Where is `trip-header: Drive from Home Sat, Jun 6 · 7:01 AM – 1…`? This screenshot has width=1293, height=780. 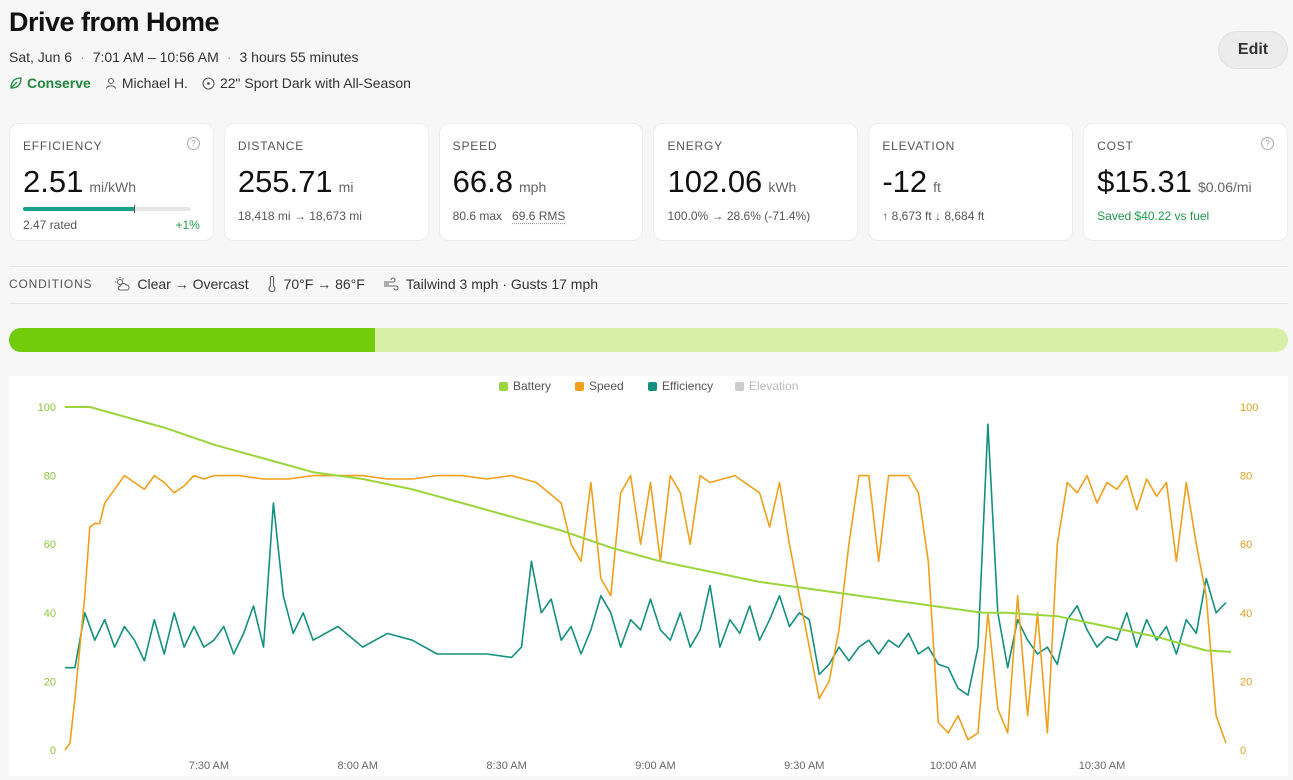 trip-header: Drive from Home Sat, Jun 6 · 7:01 AM – 1… is located at coordinates (649, 47).